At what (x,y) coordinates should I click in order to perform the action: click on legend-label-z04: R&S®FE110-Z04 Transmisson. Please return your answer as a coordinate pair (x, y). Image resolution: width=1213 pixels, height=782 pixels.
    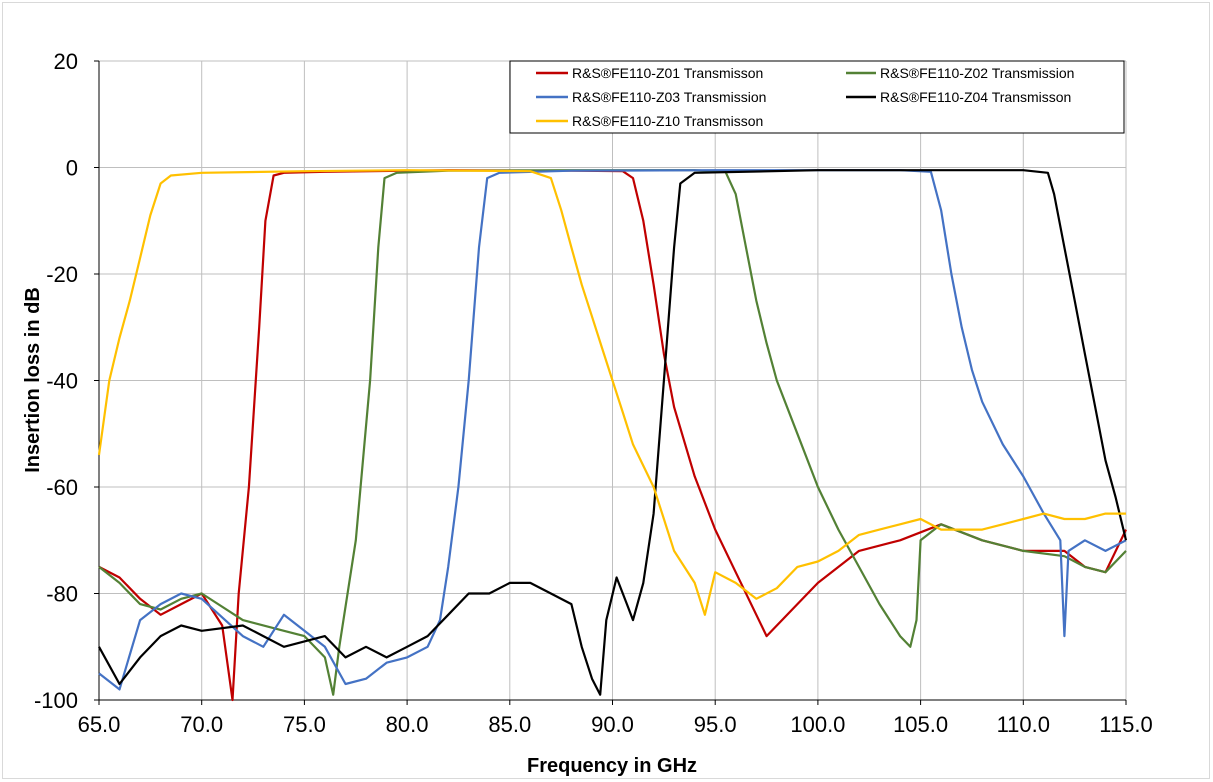
    Looking at the image, I should click on (975, 97).